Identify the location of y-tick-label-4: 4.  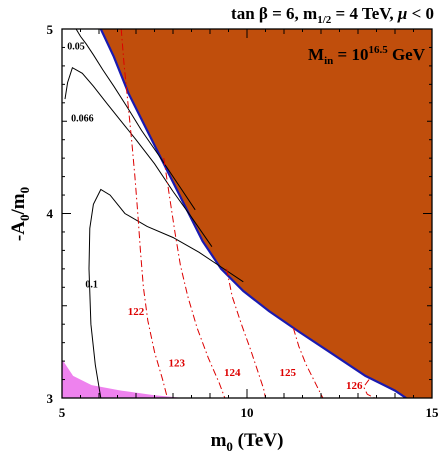
(50, 213).